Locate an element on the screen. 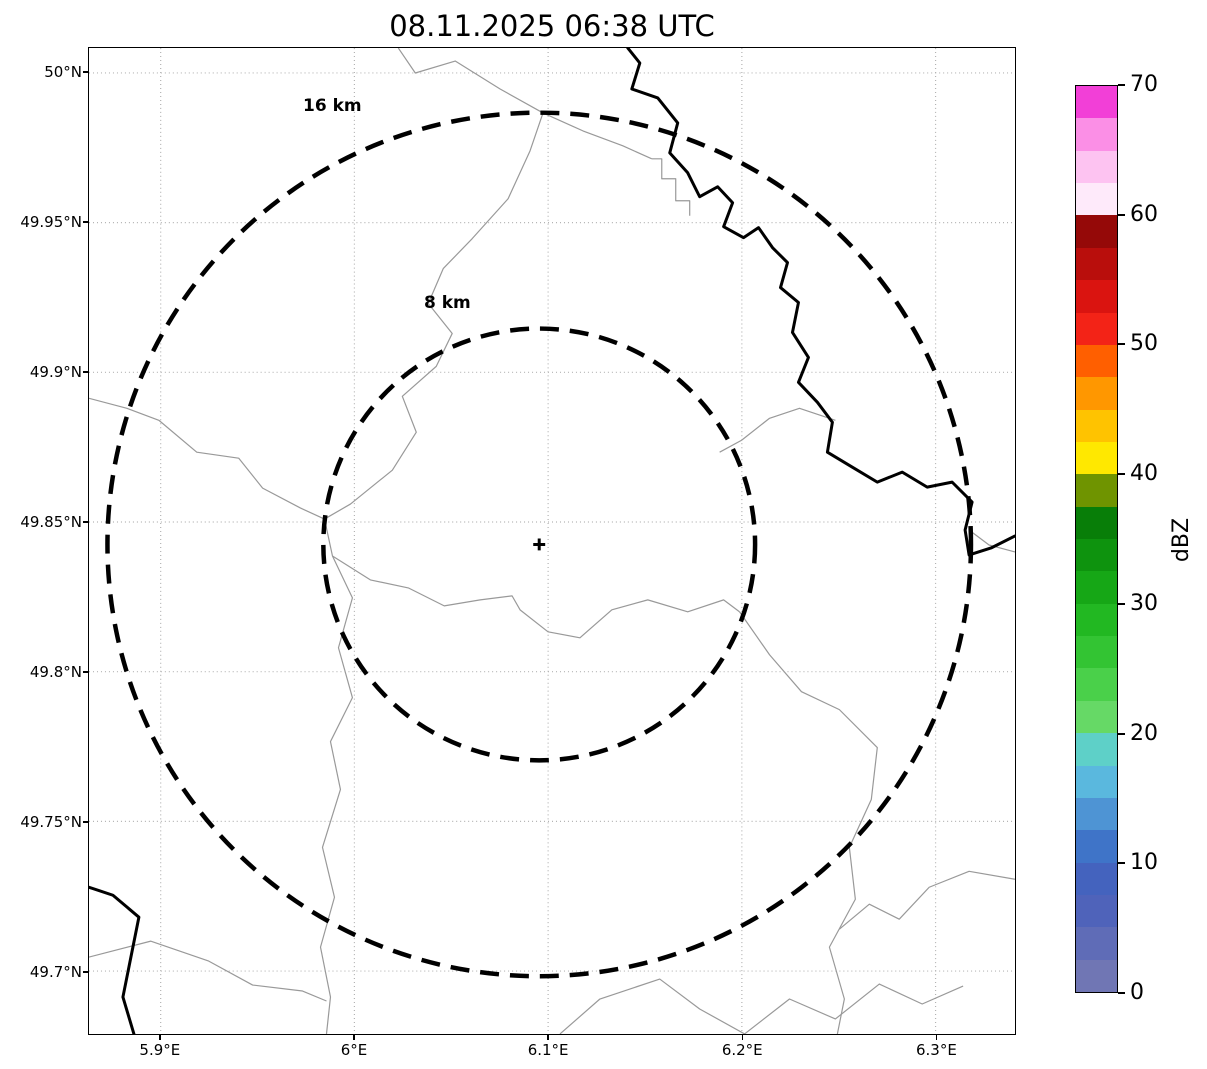 The image size is (1207, 1069). radar-center-marker is located at coordinates (539, 544).